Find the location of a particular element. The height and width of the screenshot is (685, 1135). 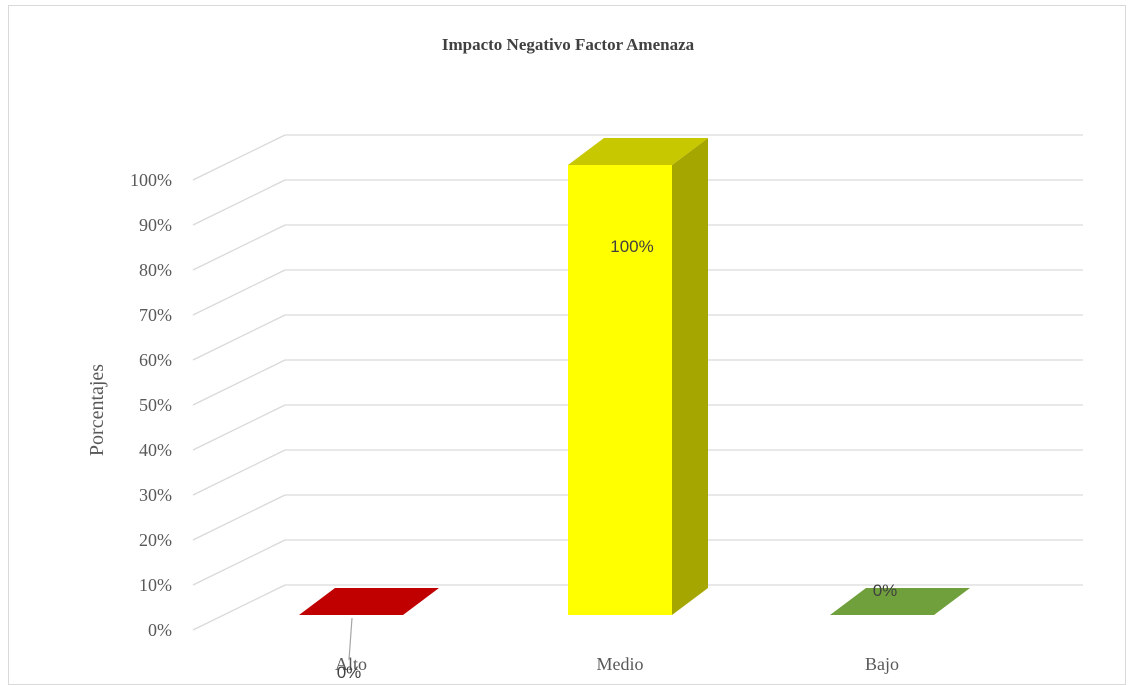

y-tick-label: 30% is located at coordinates (155, 495).